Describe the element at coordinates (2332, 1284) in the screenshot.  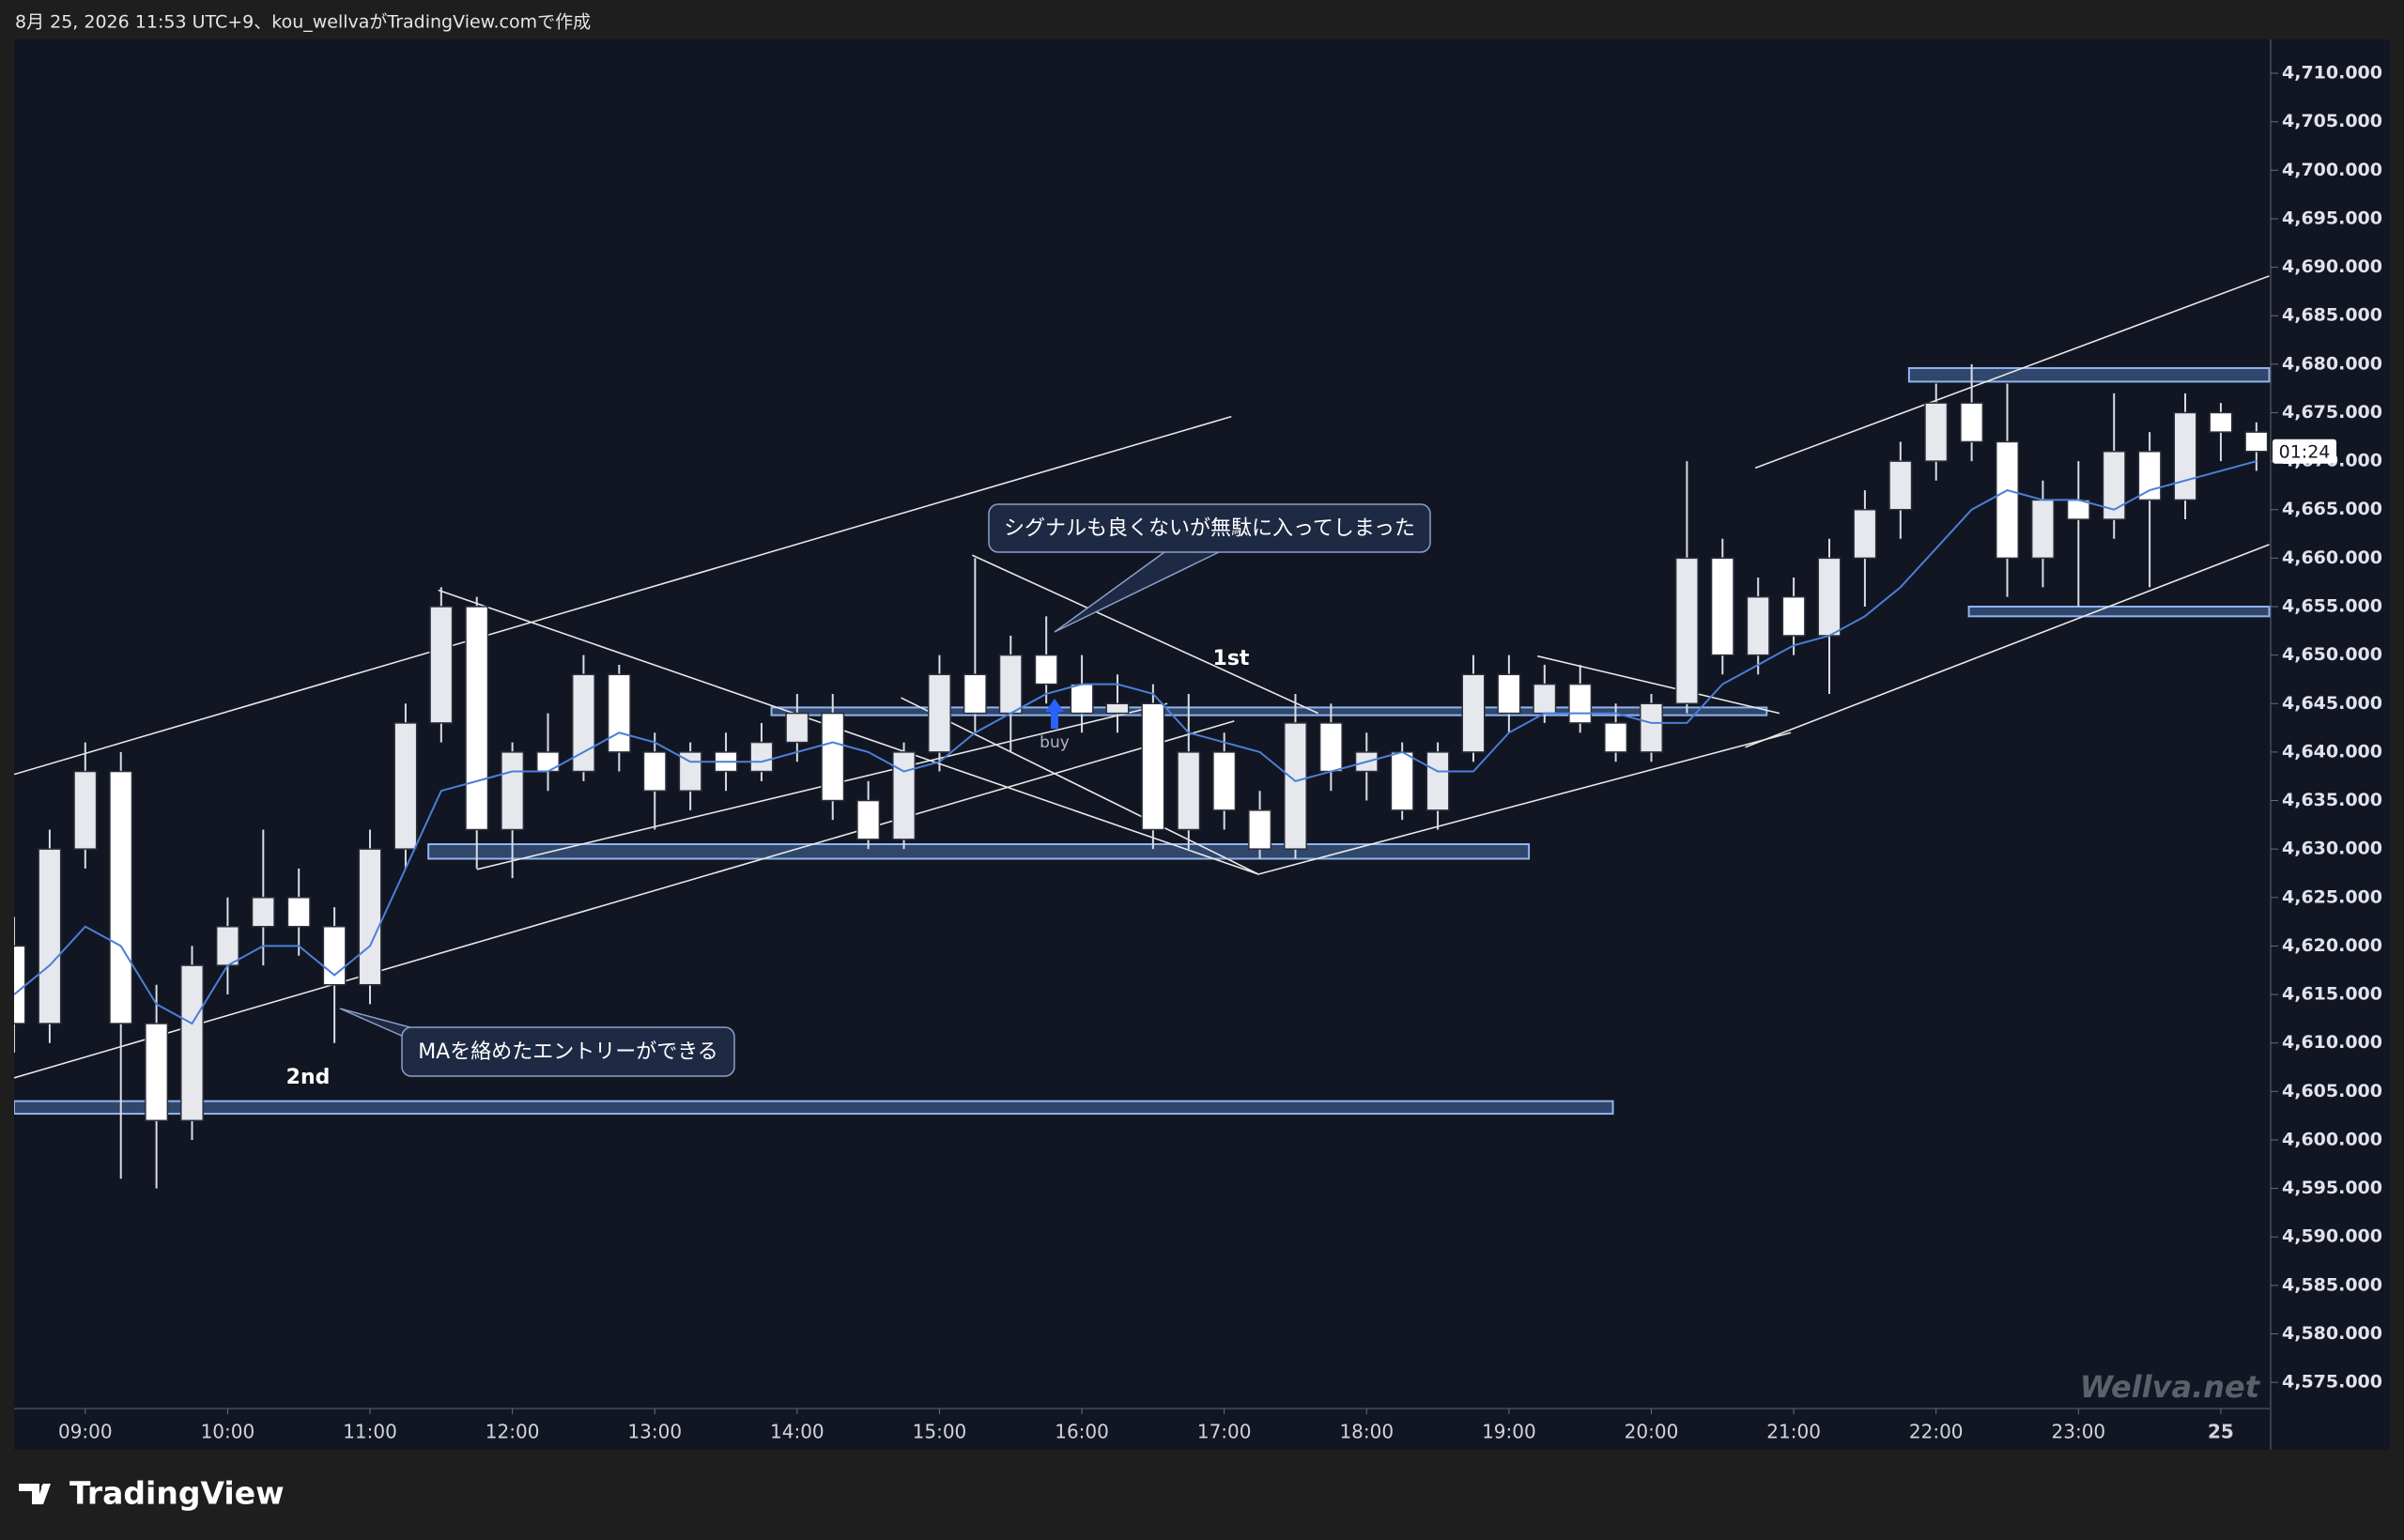
I see `y-tick-label: 4,585.000` at that location.